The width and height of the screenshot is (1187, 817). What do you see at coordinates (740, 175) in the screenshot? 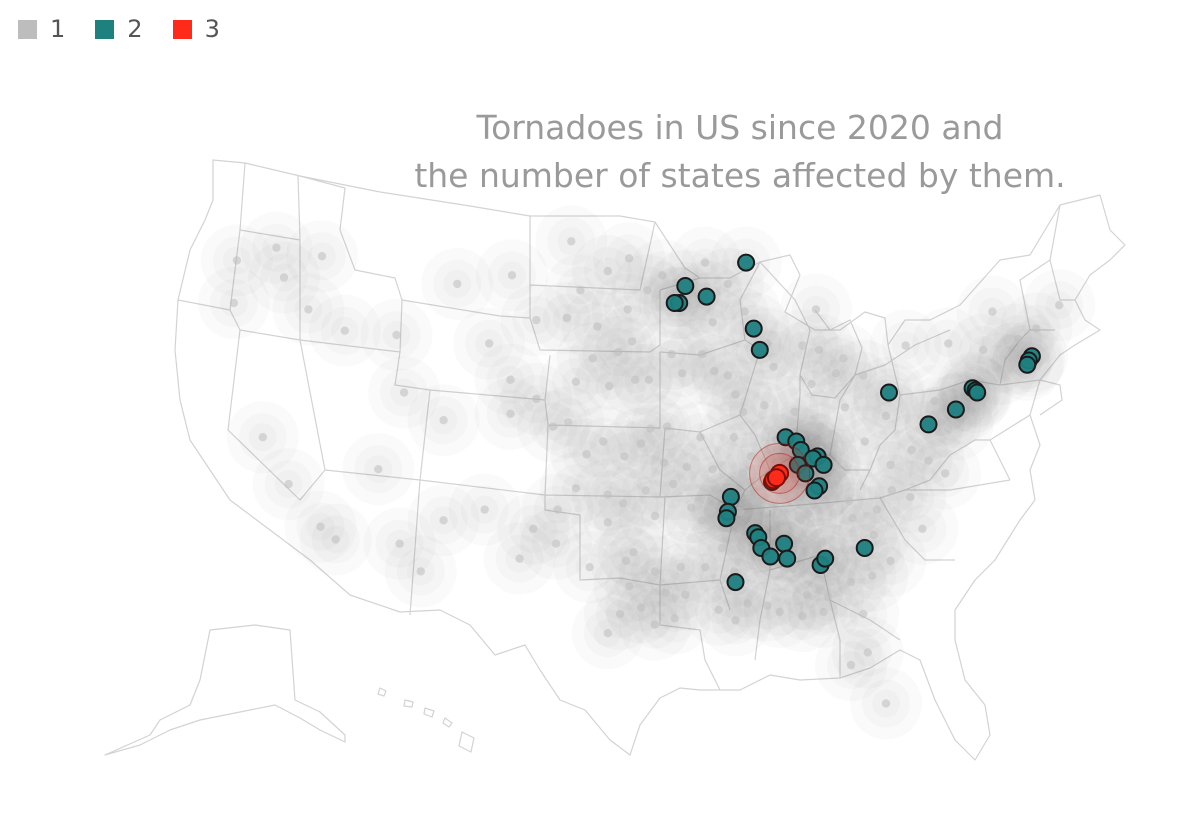
I see `title-line-2: the number of states affected by them.` at bounding box center [740, 175].